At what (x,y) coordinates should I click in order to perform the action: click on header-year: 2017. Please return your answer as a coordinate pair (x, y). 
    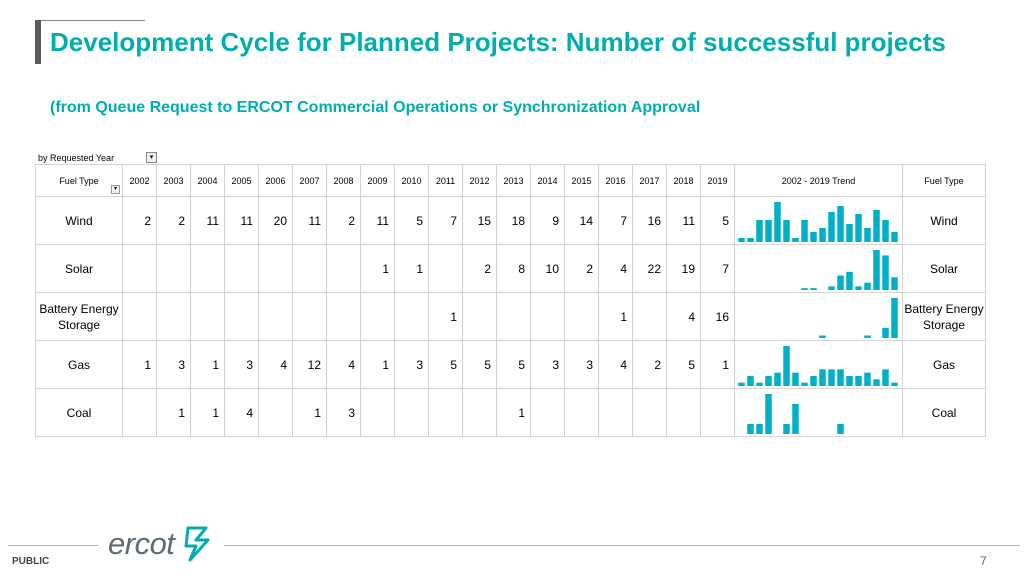
    Looking at the image, I should click on (649, 180).